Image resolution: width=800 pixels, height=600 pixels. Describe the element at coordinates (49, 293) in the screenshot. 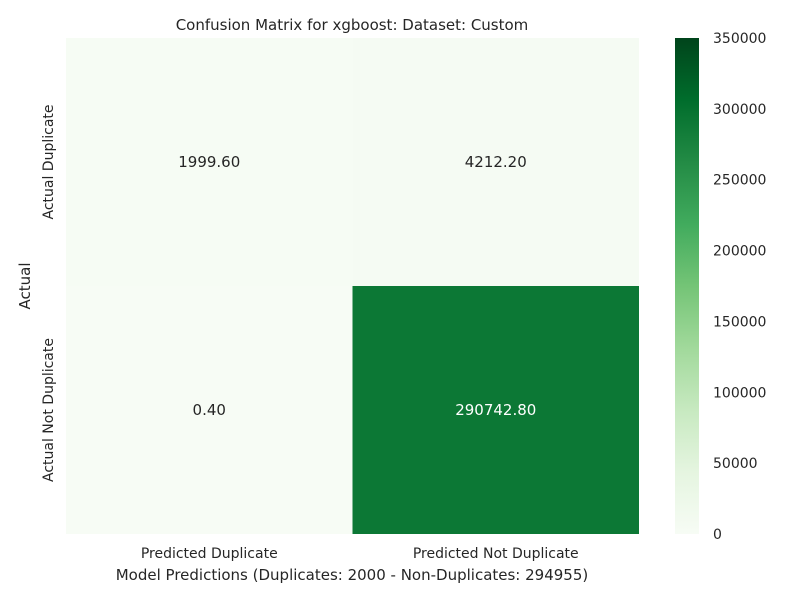

I see `y-tick-labels: Actual Duplicate Actual Not Duplicate` at that location.